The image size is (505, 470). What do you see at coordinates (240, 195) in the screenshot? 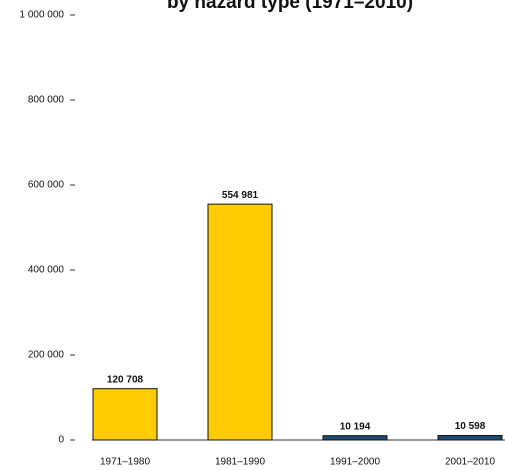
I see `value-label: 554 981` at bounding box center [240, 195].